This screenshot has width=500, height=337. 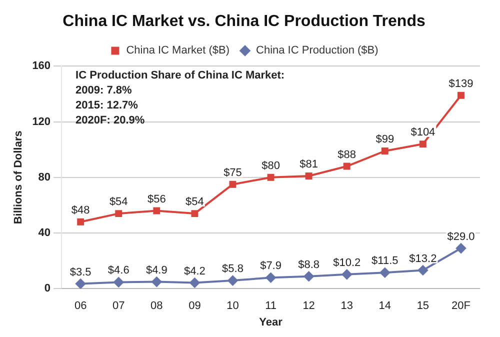 What do you see at coordinates (271, 322) in the screenshot?
I see `x-axis-title: Year` at bounding box center [271, 322].